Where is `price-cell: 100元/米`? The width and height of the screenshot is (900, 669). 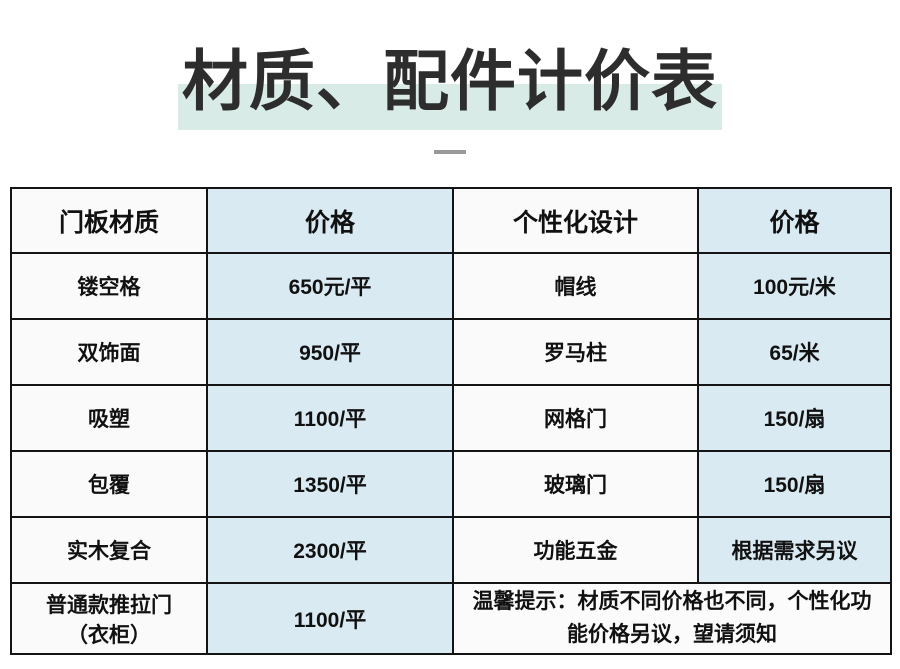 price-cell: 100元/米 is located at coordinates (794, 286).